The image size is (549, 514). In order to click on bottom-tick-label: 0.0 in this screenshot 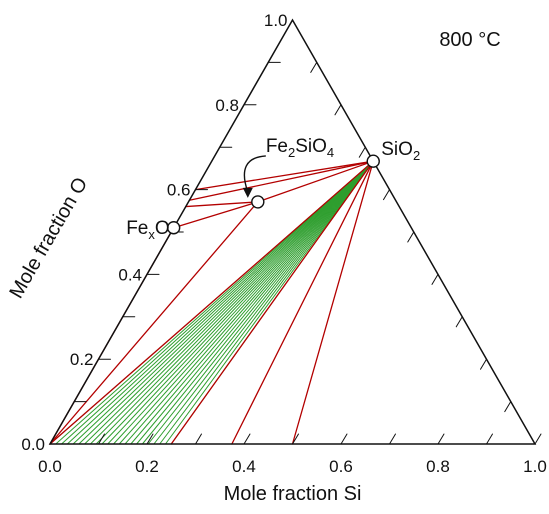, I will do `click(50, 466)`.